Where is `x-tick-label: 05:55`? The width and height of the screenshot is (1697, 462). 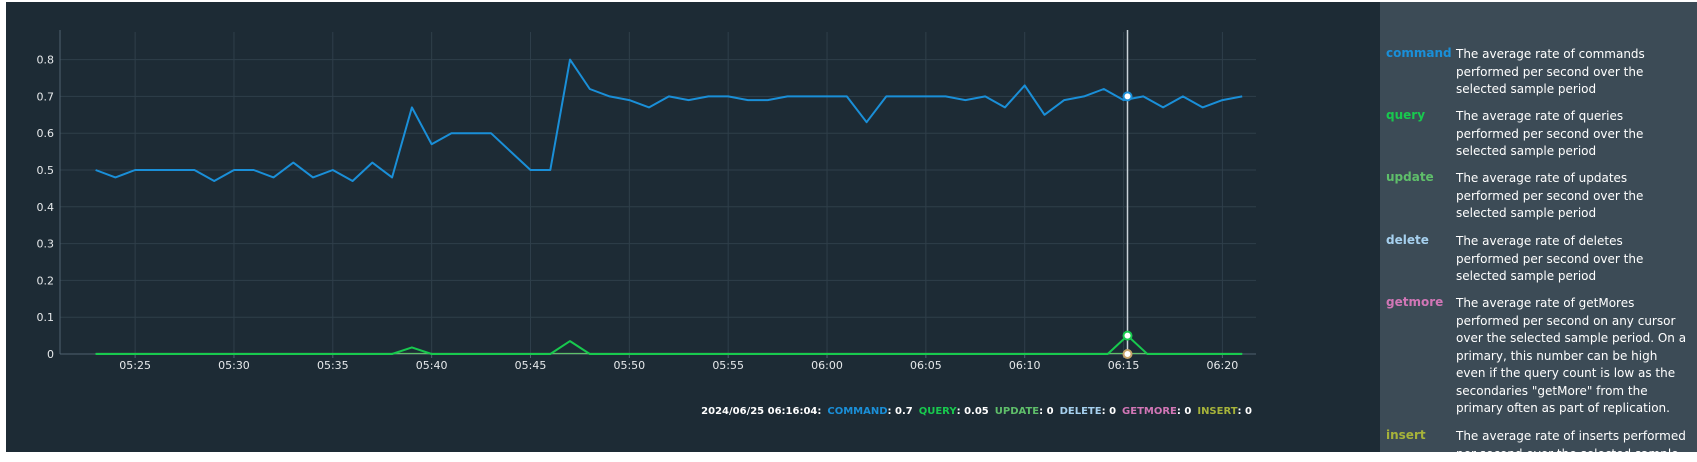 x-tick-label: 05:55 is located at coordinates (728, 365).